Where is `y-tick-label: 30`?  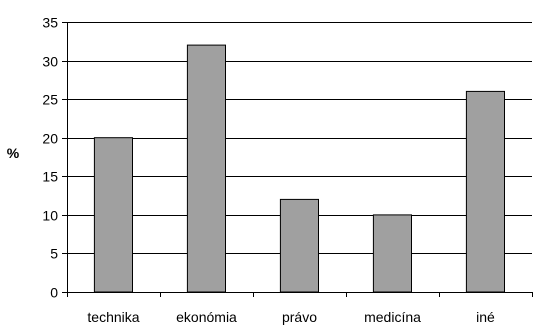 y-tick-label: 30 is located at coordinates (50, 62).